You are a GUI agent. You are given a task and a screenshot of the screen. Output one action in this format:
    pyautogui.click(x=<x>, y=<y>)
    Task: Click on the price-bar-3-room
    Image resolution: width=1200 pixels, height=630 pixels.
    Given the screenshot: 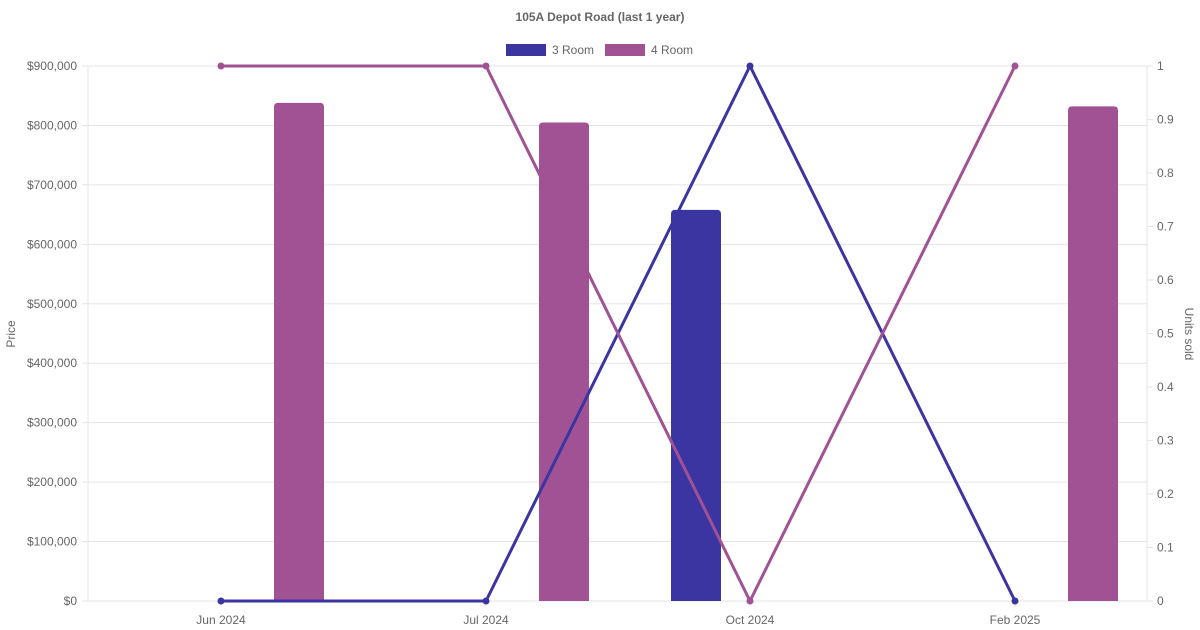 What is the action you would take?
    pyautogui.click(x=696, y=405)
    